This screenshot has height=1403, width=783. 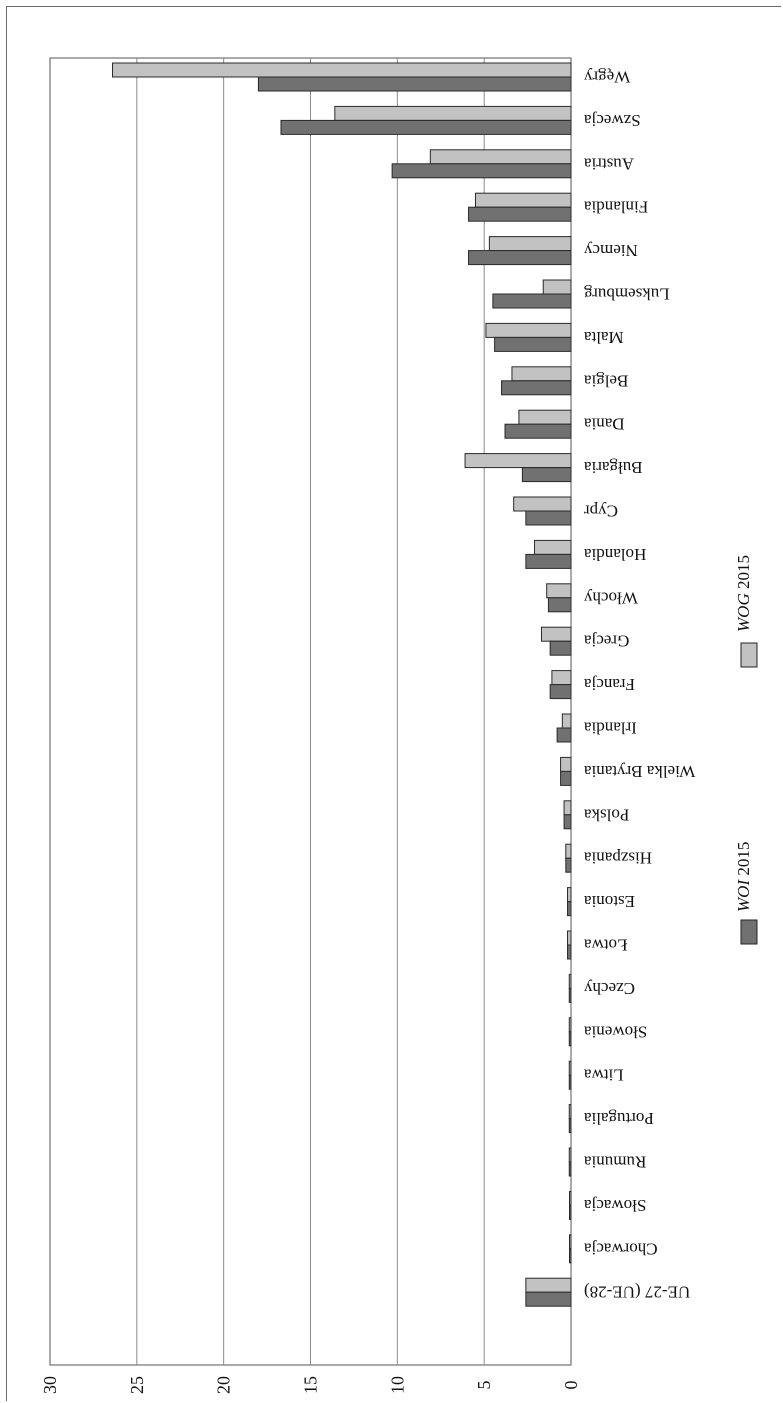 What do you see at coordinates (607, 814) in the screenshot?
I see `category-label: Polska` at bounding box center [607, 814].